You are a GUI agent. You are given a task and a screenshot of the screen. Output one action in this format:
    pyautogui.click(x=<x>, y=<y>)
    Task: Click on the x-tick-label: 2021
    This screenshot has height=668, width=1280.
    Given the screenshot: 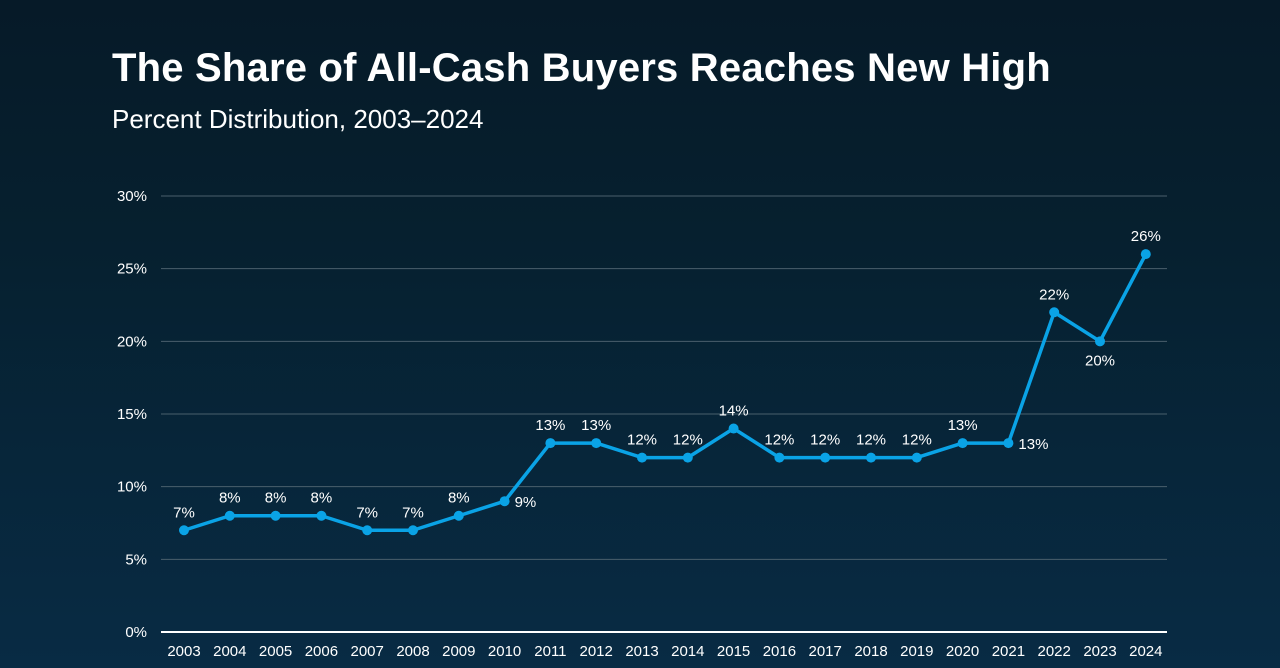 What is the action you would take?
    pyautogui.click(x=1008, y=651)
    